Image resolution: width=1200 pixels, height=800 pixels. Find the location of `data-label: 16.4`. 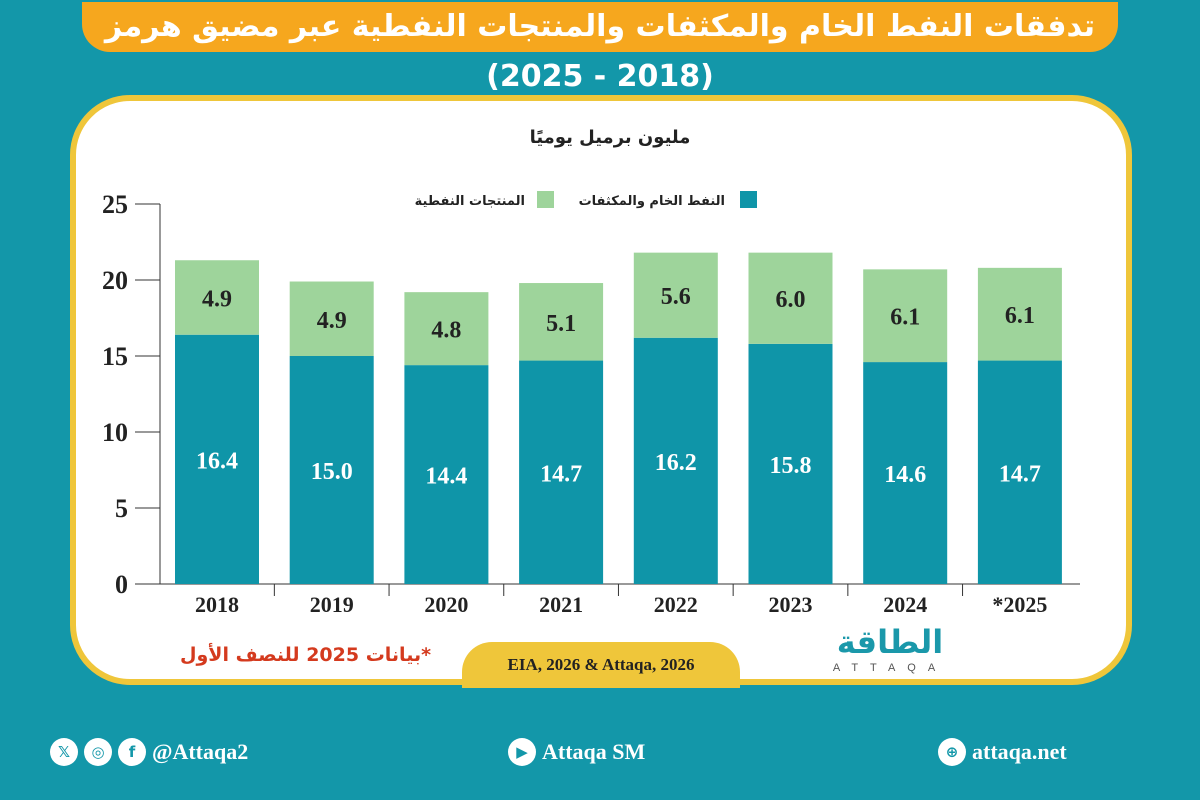

data-label: 16.4 is located at coordinates (217, 461).